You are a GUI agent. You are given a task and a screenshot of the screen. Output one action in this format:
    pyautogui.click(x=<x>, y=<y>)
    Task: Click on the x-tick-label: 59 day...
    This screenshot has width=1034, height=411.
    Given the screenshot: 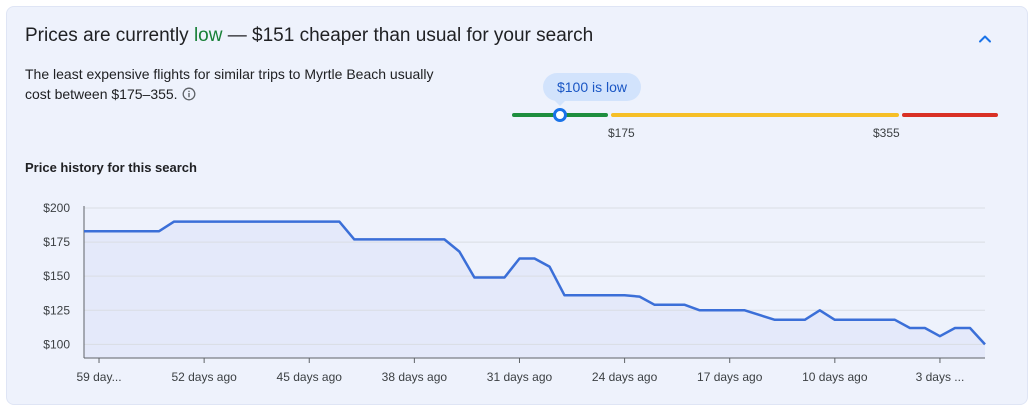 What is the action you would take?
    pyautogui.click(x=98, y=377)
    